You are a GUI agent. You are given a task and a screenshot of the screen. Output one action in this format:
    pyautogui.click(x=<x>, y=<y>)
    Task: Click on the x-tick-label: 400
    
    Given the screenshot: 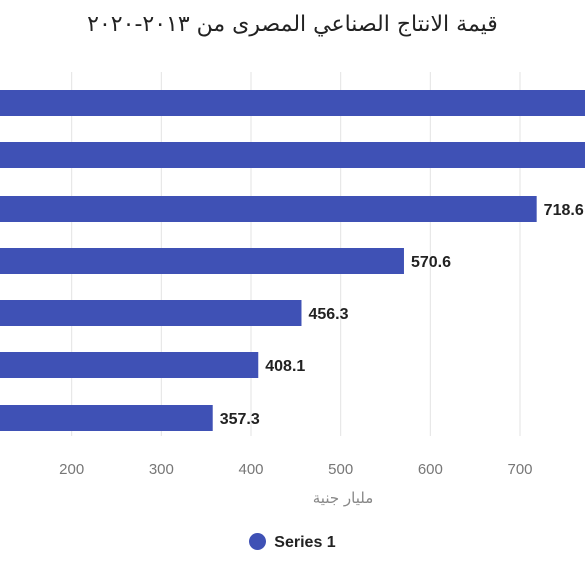 What is the action you would take?
    pyautogui.click(x=250, y=469)
    